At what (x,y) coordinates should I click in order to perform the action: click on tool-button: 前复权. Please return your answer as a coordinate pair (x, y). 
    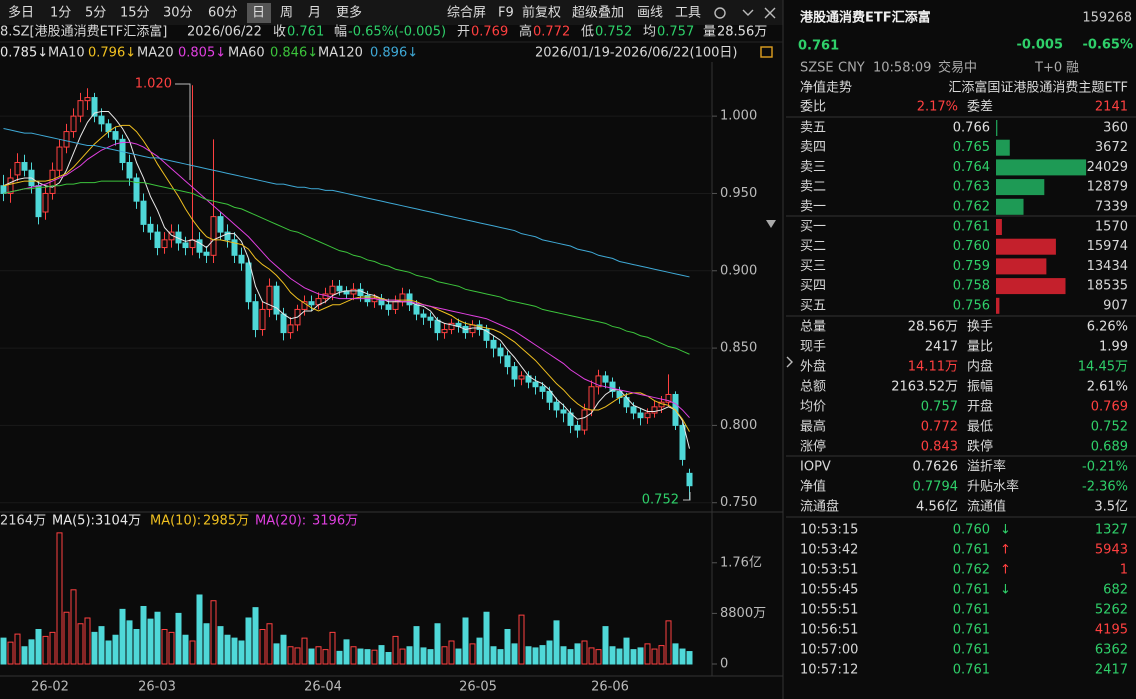
    Looking at the image, I should click on (541, 13).